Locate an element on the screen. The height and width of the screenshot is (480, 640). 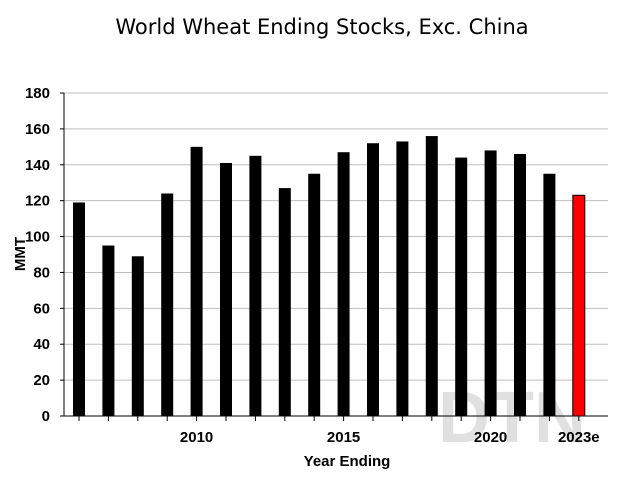
y-tick-label: 0 is located at coordinates (46, 416).